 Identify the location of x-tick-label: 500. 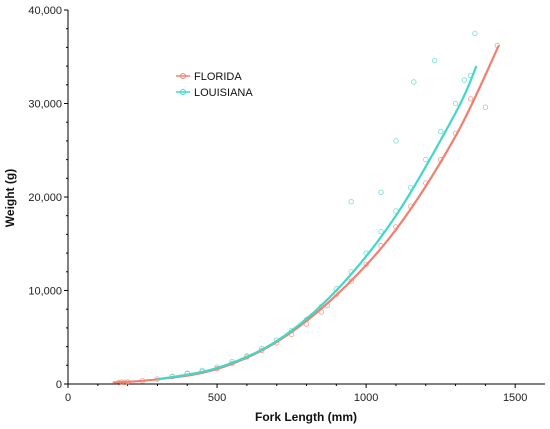
(217, 398).